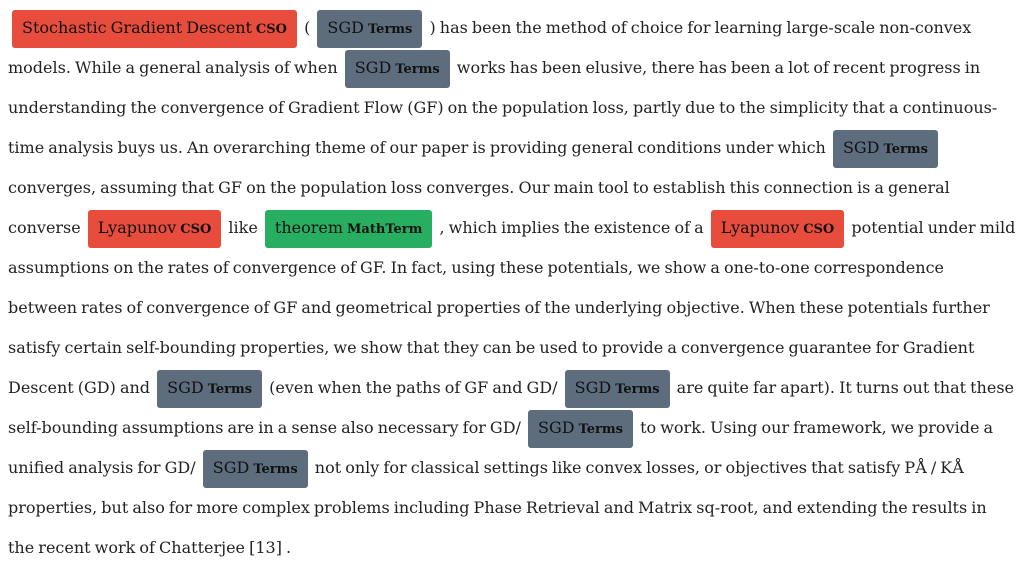 This screenshot has height=568, width=1024. Describe the element at coordinates (413, 387) in the screenshot. I see `text-segment: (even when the paths of GF and GD/` at that location.